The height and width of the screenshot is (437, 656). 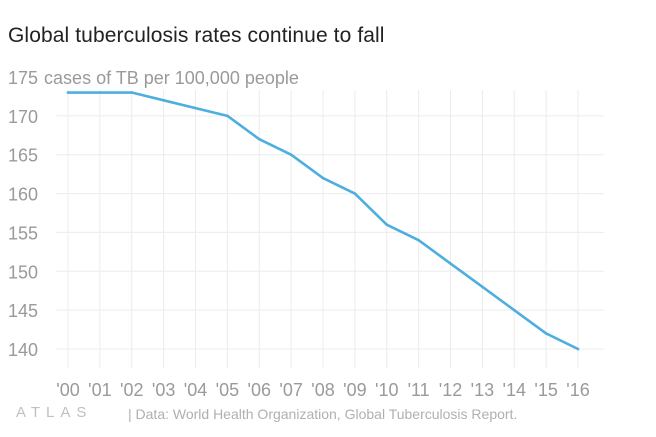 I want to click on x-tick-label: '12, so click(x=450, y=390).